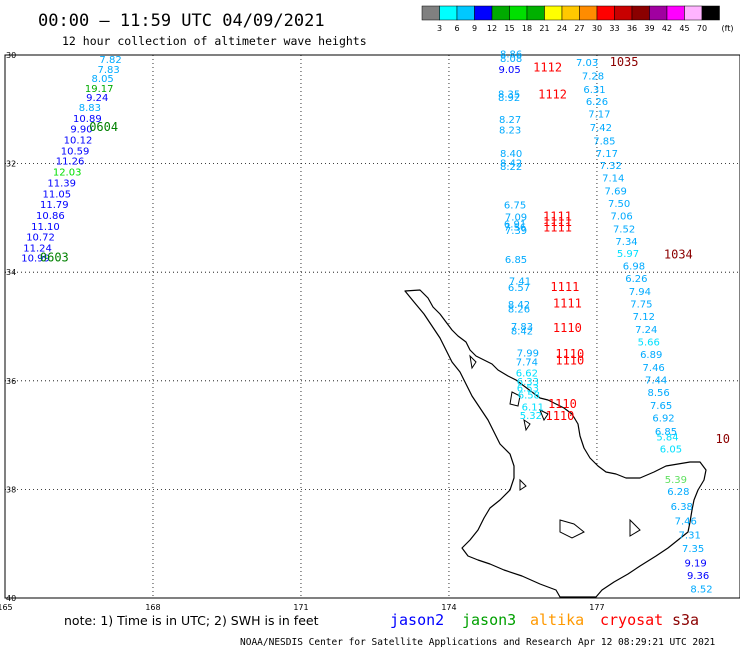  Describe the element at coordinates (604, 142) in the screenshot. I see `wave-height-value: 7.85` at that location.